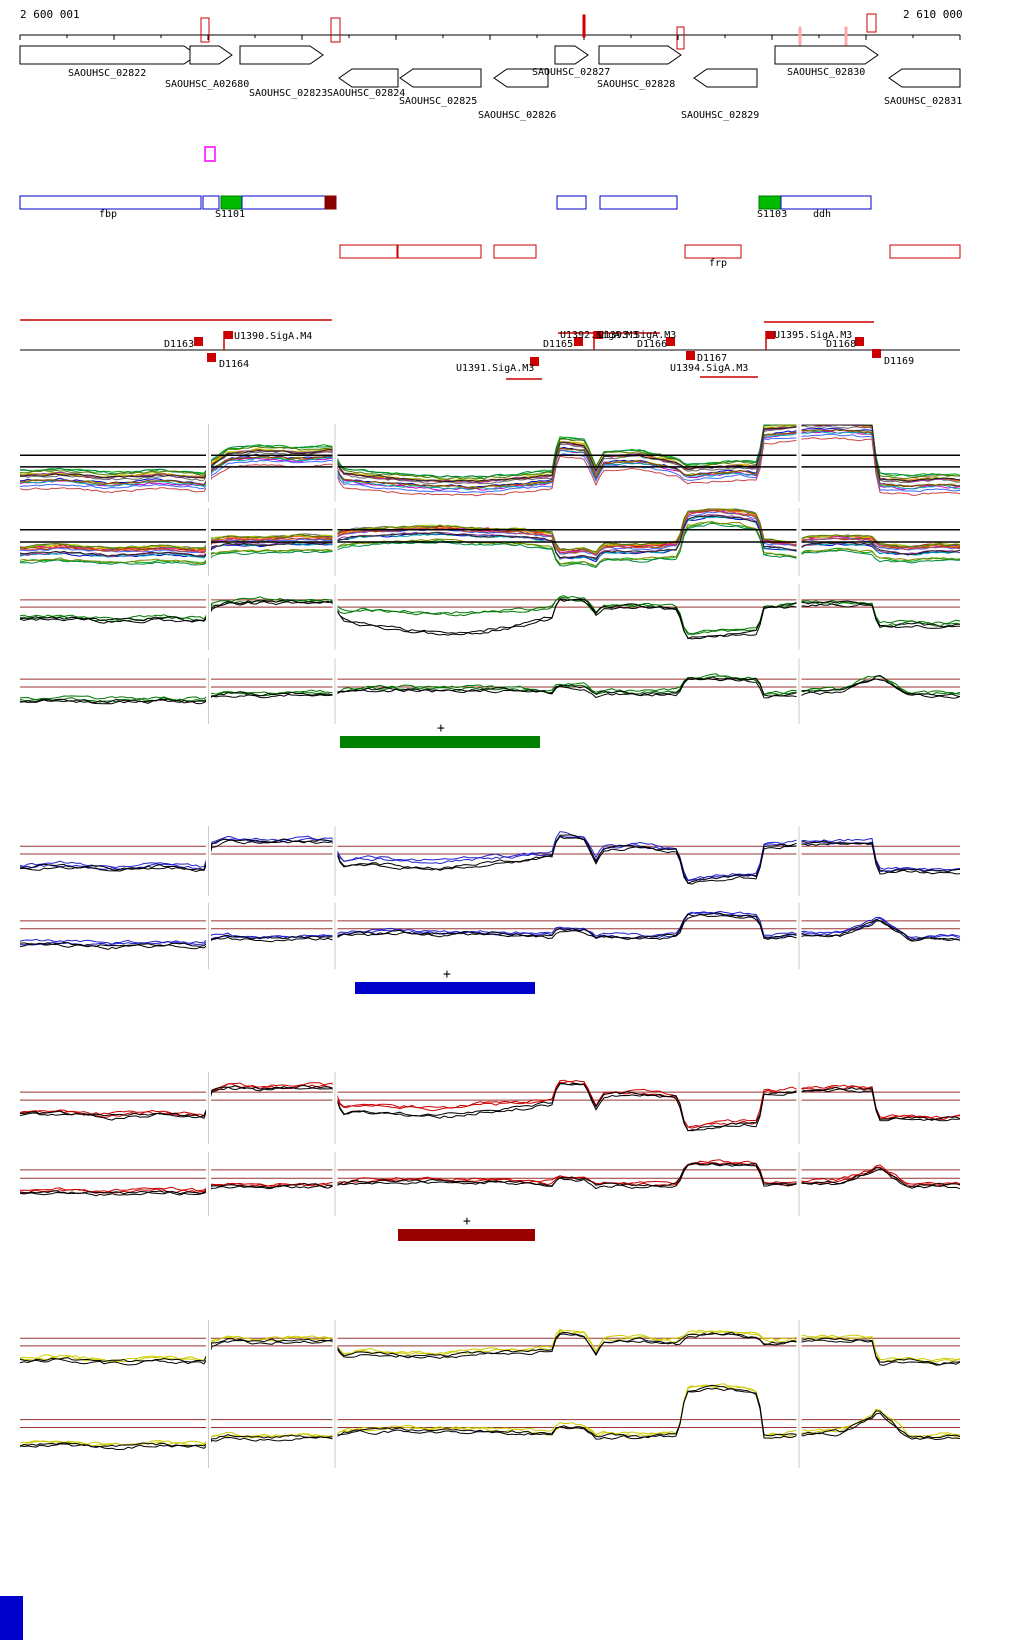 This screenshot has width=1024, height=1640. I want to click on tss-label: D1163, so click(179, 344).